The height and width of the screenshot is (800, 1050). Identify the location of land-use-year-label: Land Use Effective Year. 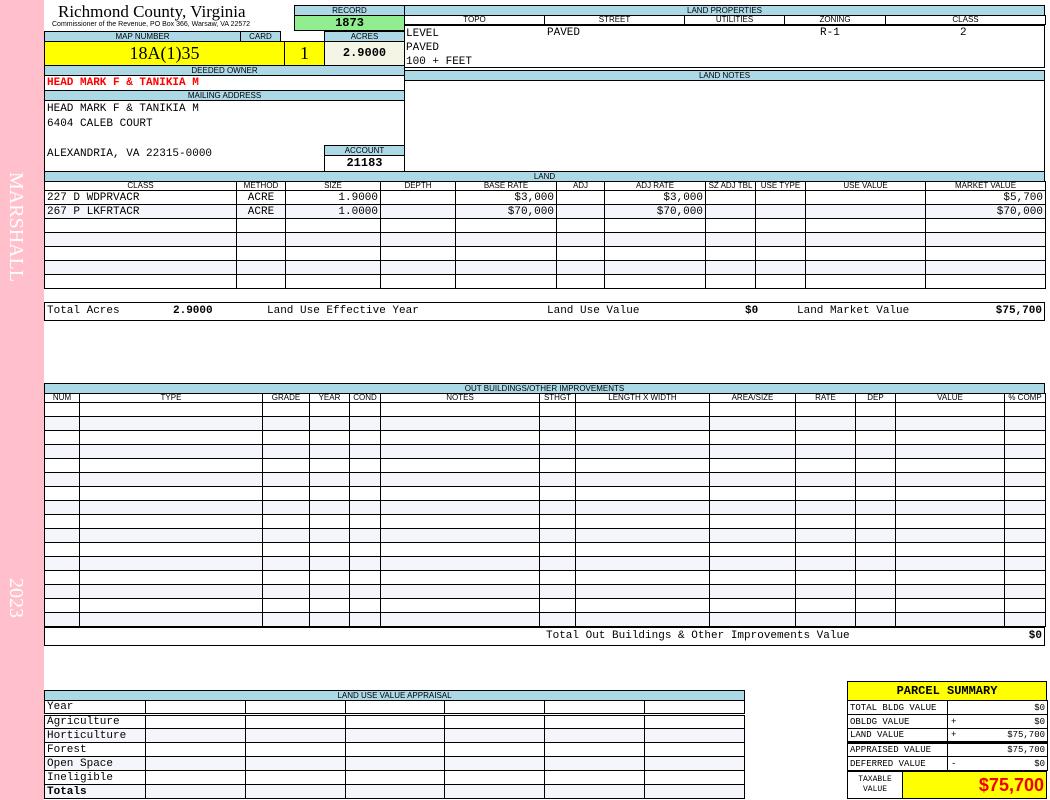
(343, 311).